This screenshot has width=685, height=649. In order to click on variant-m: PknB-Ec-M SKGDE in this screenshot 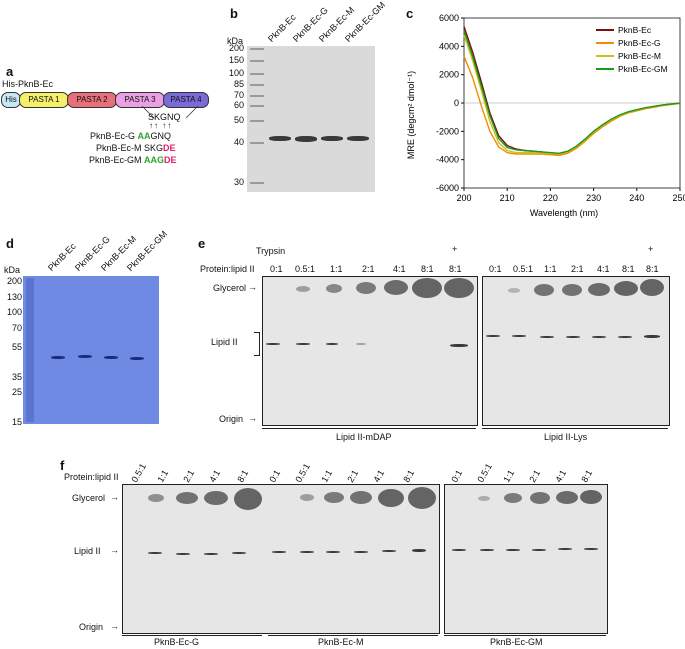, I will do `click(136, 148)`.